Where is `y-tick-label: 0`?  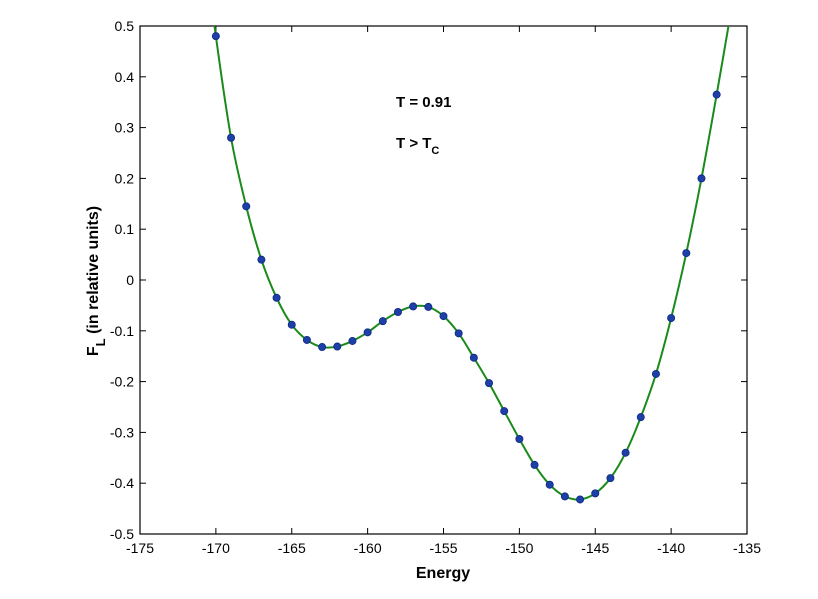
y-tick-label: 0 is located at coordinates (130, 280).